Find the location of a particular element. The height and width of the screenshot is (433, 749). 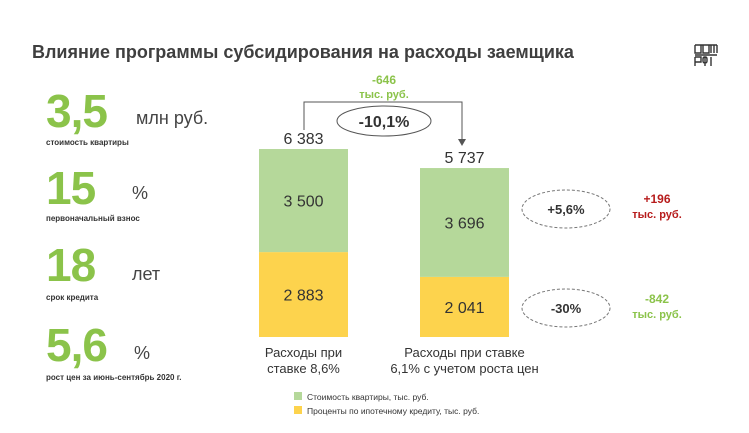

category-label-2-line-2: 6,1% с учетом роста цен is located at coordinates (464, 368).